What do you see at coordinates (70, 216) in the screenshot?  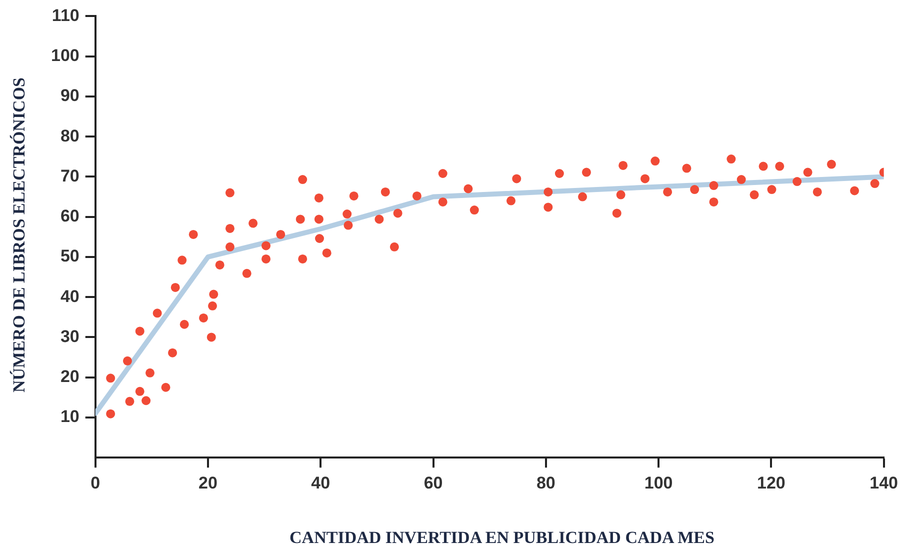 I see `y-tick-label: 60` at bounding box center [70, 216].